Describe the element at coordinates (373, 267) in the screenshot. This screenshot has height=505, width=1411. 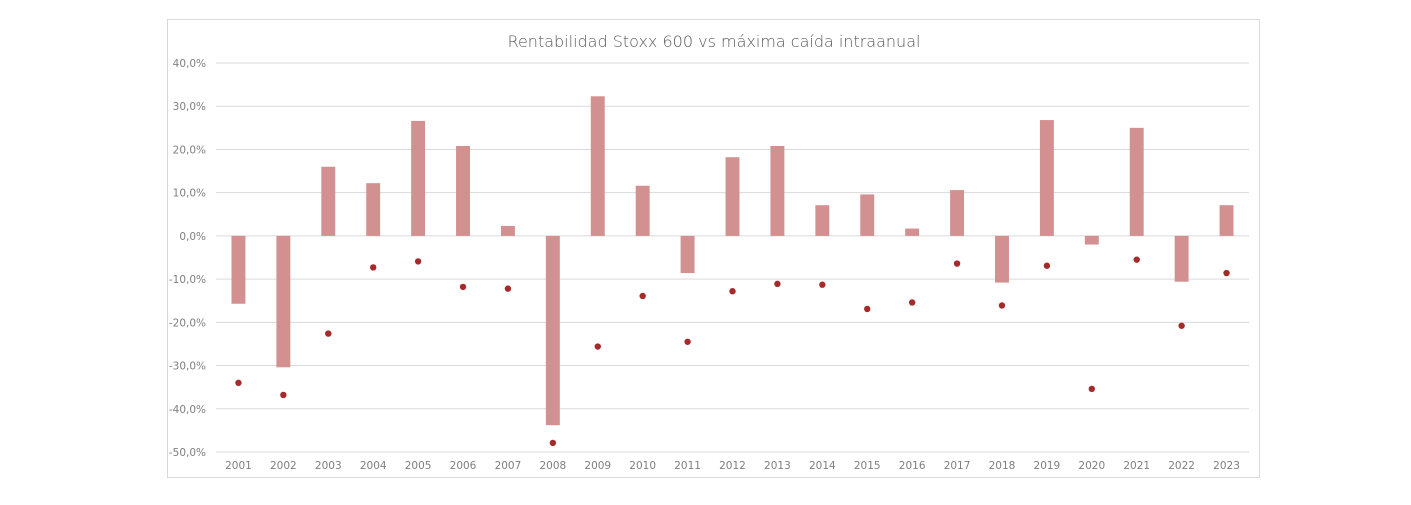
I see `point-2004` at that location.